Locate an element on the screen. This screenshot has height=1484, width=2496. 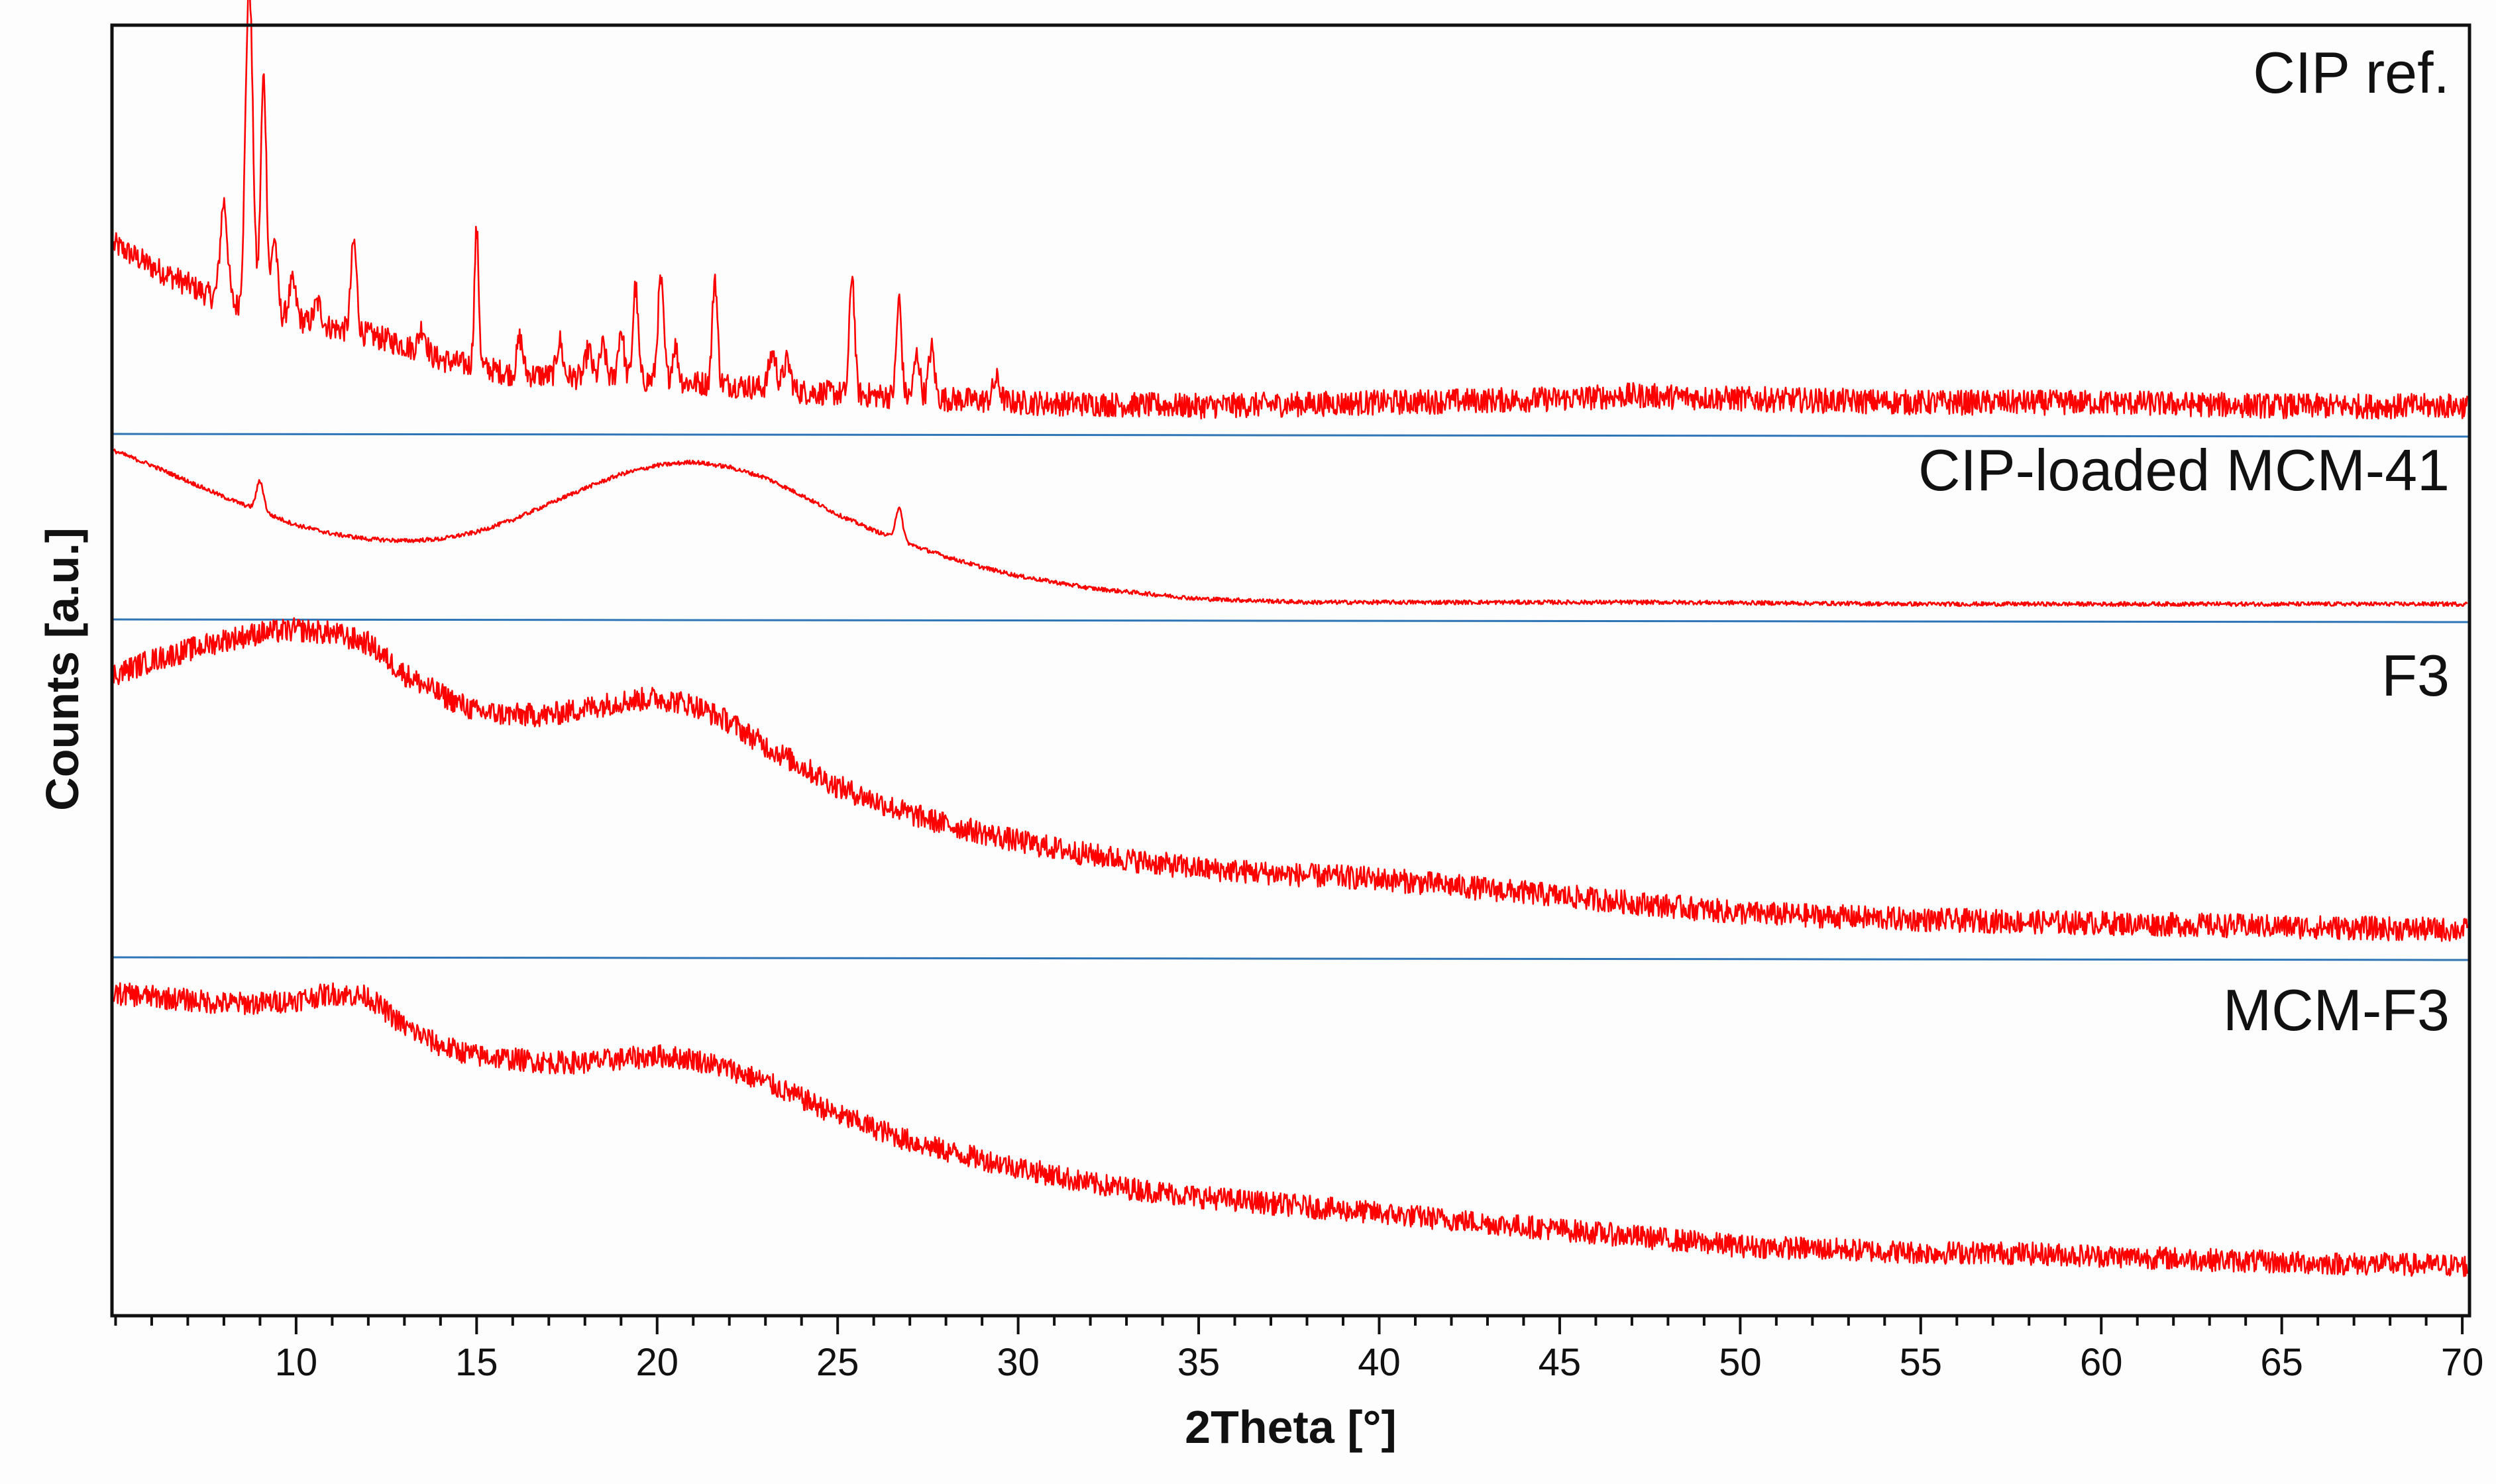
y-axis-title: Counts [a.u.] is located at coordinates (62, 669).